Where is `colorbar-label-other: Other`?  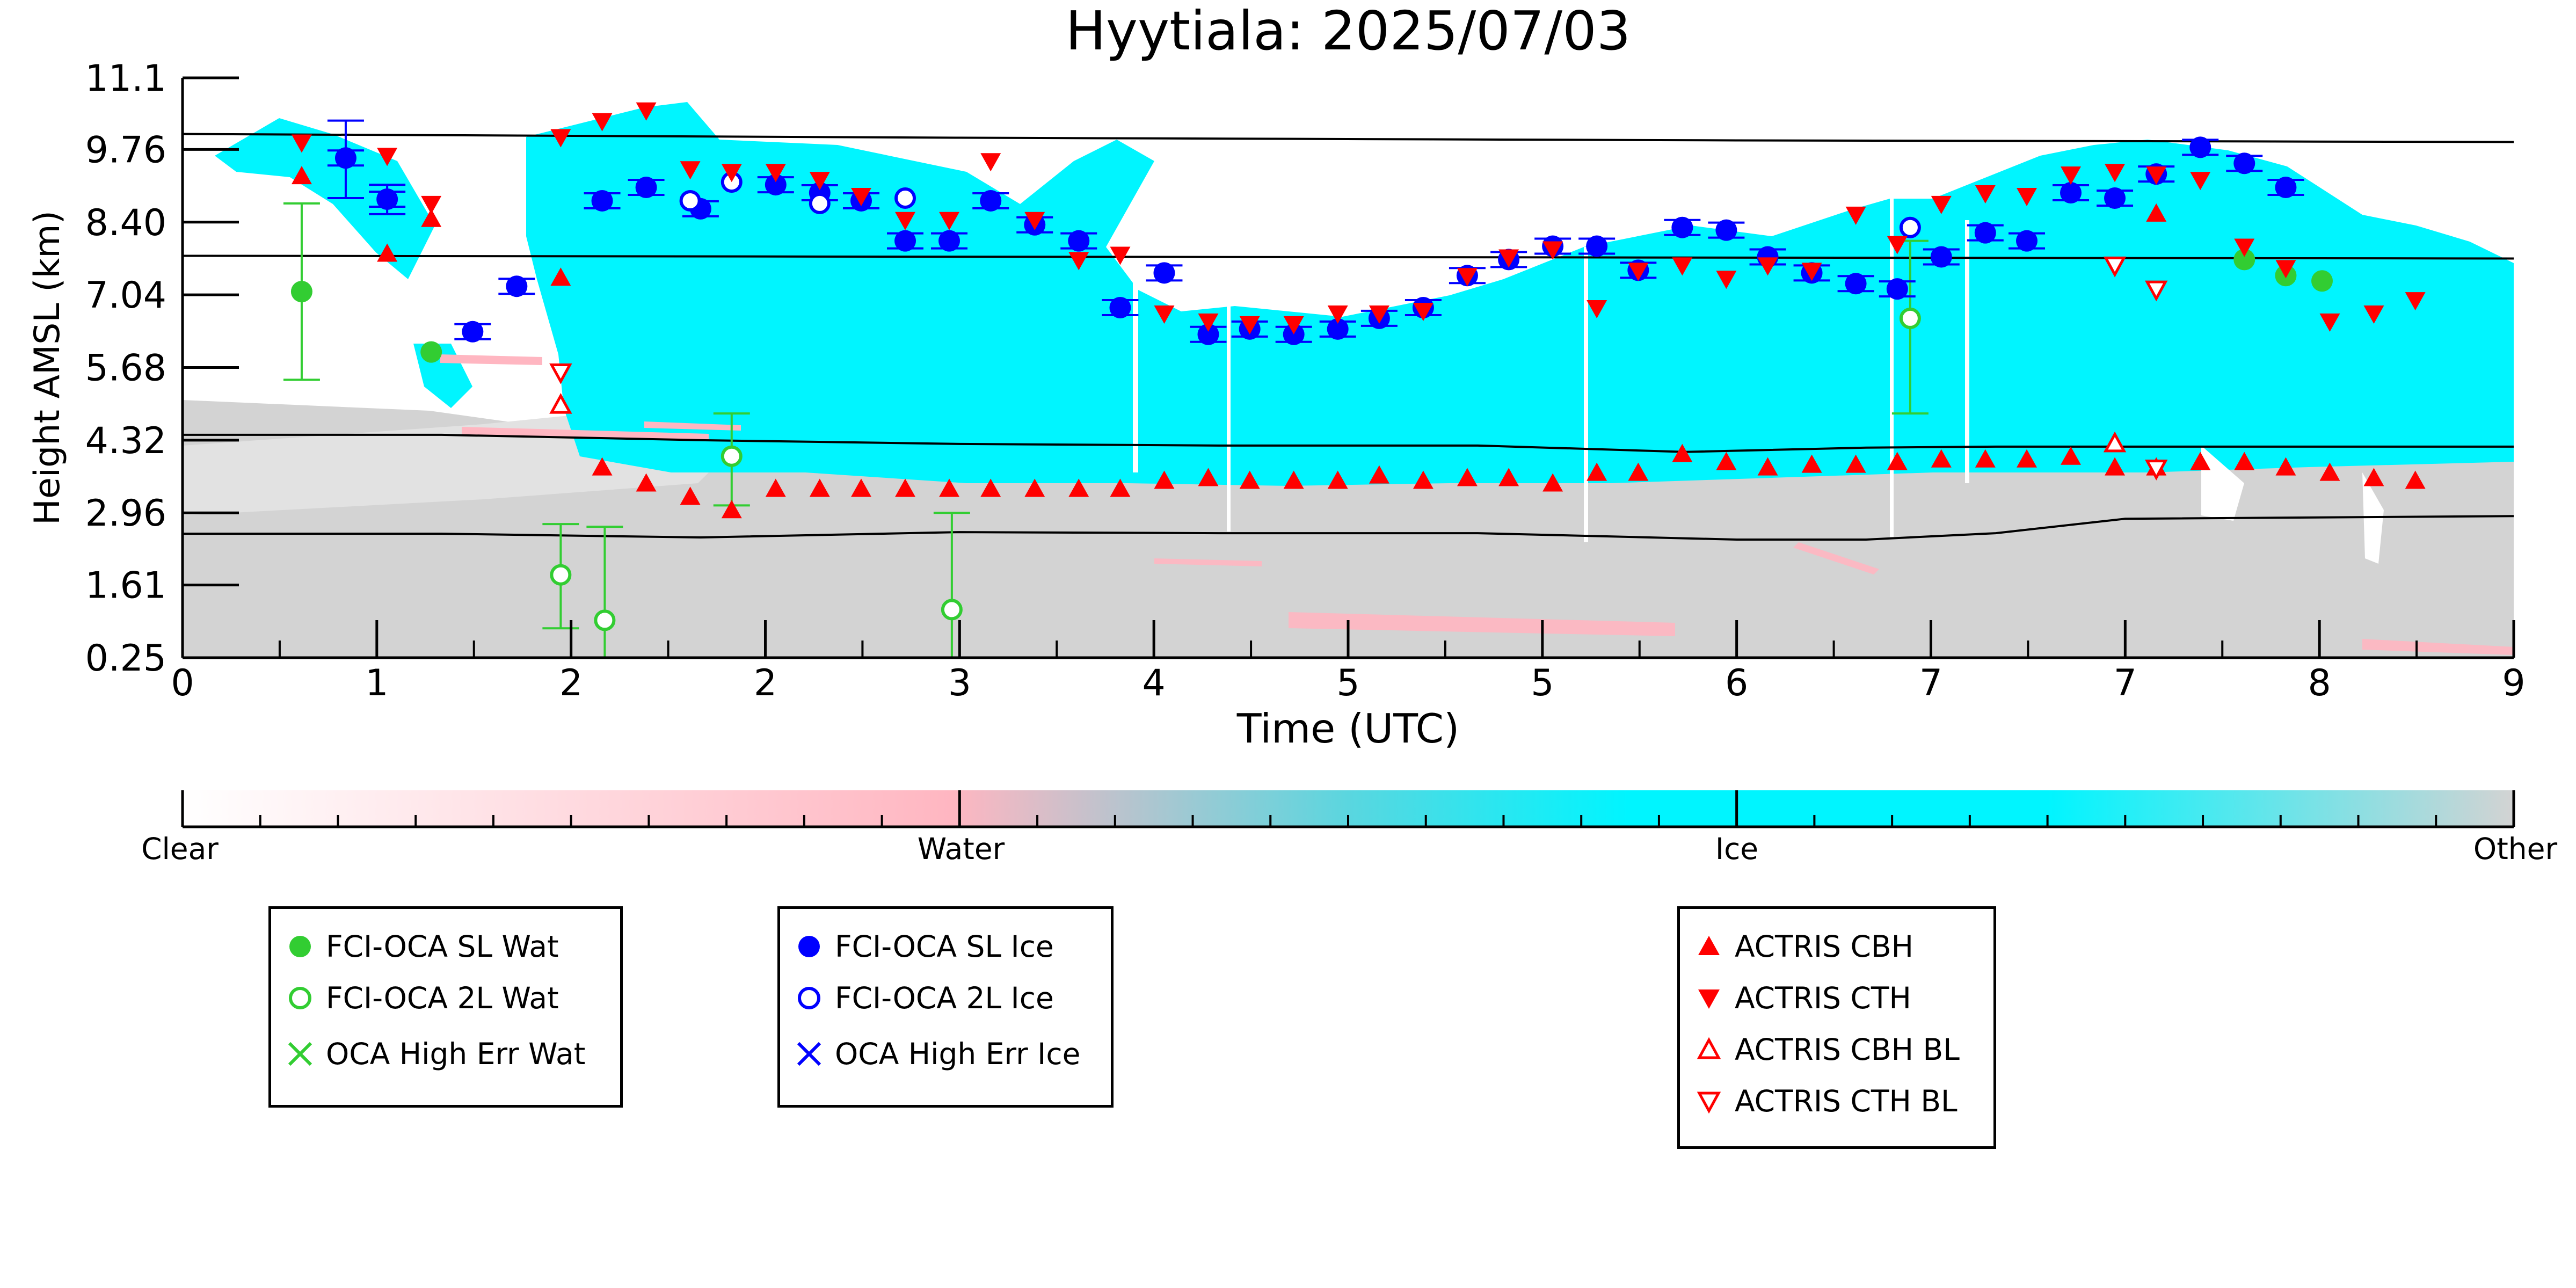 colorbar-label-other: Other is located at coordinates (2515, 849).